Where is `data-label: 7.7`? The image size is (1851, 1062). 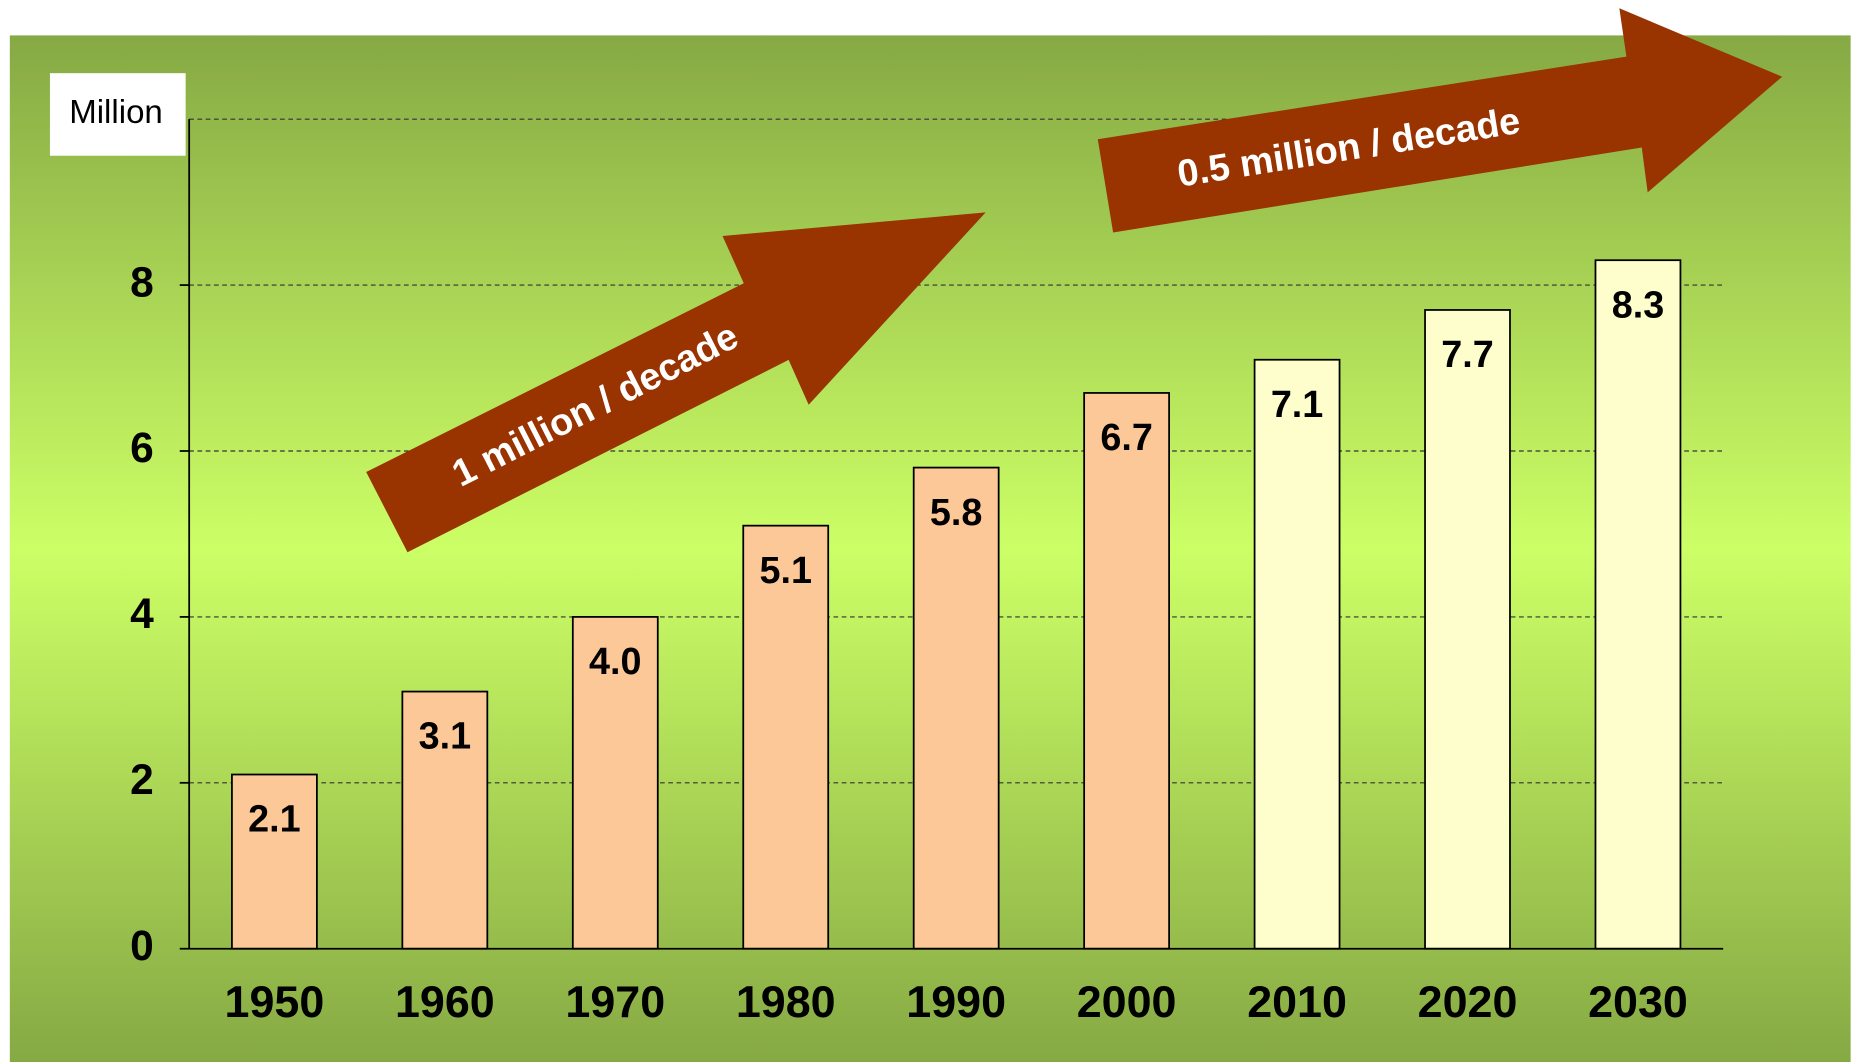 data-label: 7.7 is located at coordinates (1467, 354).